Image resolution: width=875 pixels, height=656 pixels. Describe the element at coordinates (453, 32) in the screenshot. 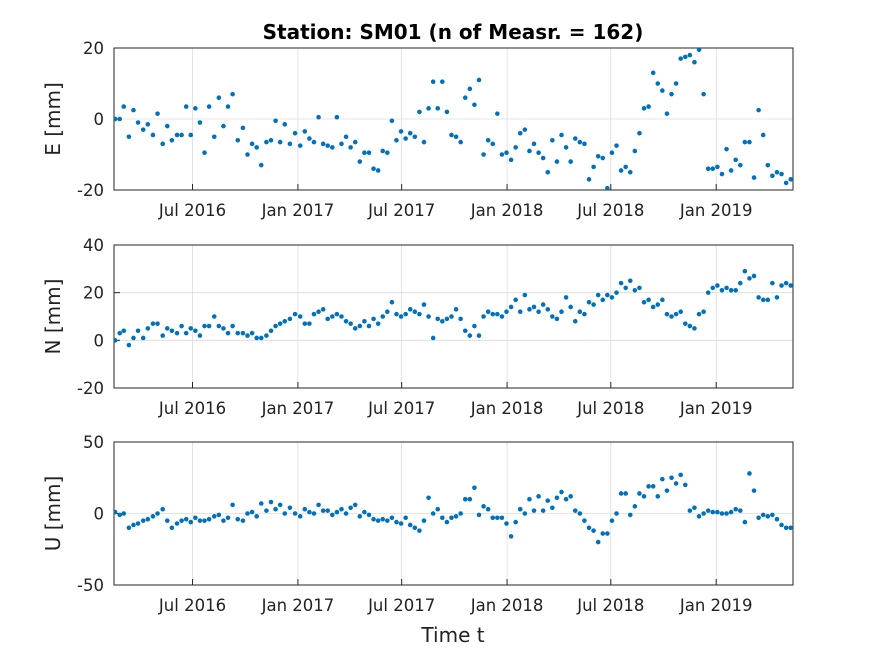

I see `chart-title: Station: SM01 (n of Measr. = 162)` at that location.